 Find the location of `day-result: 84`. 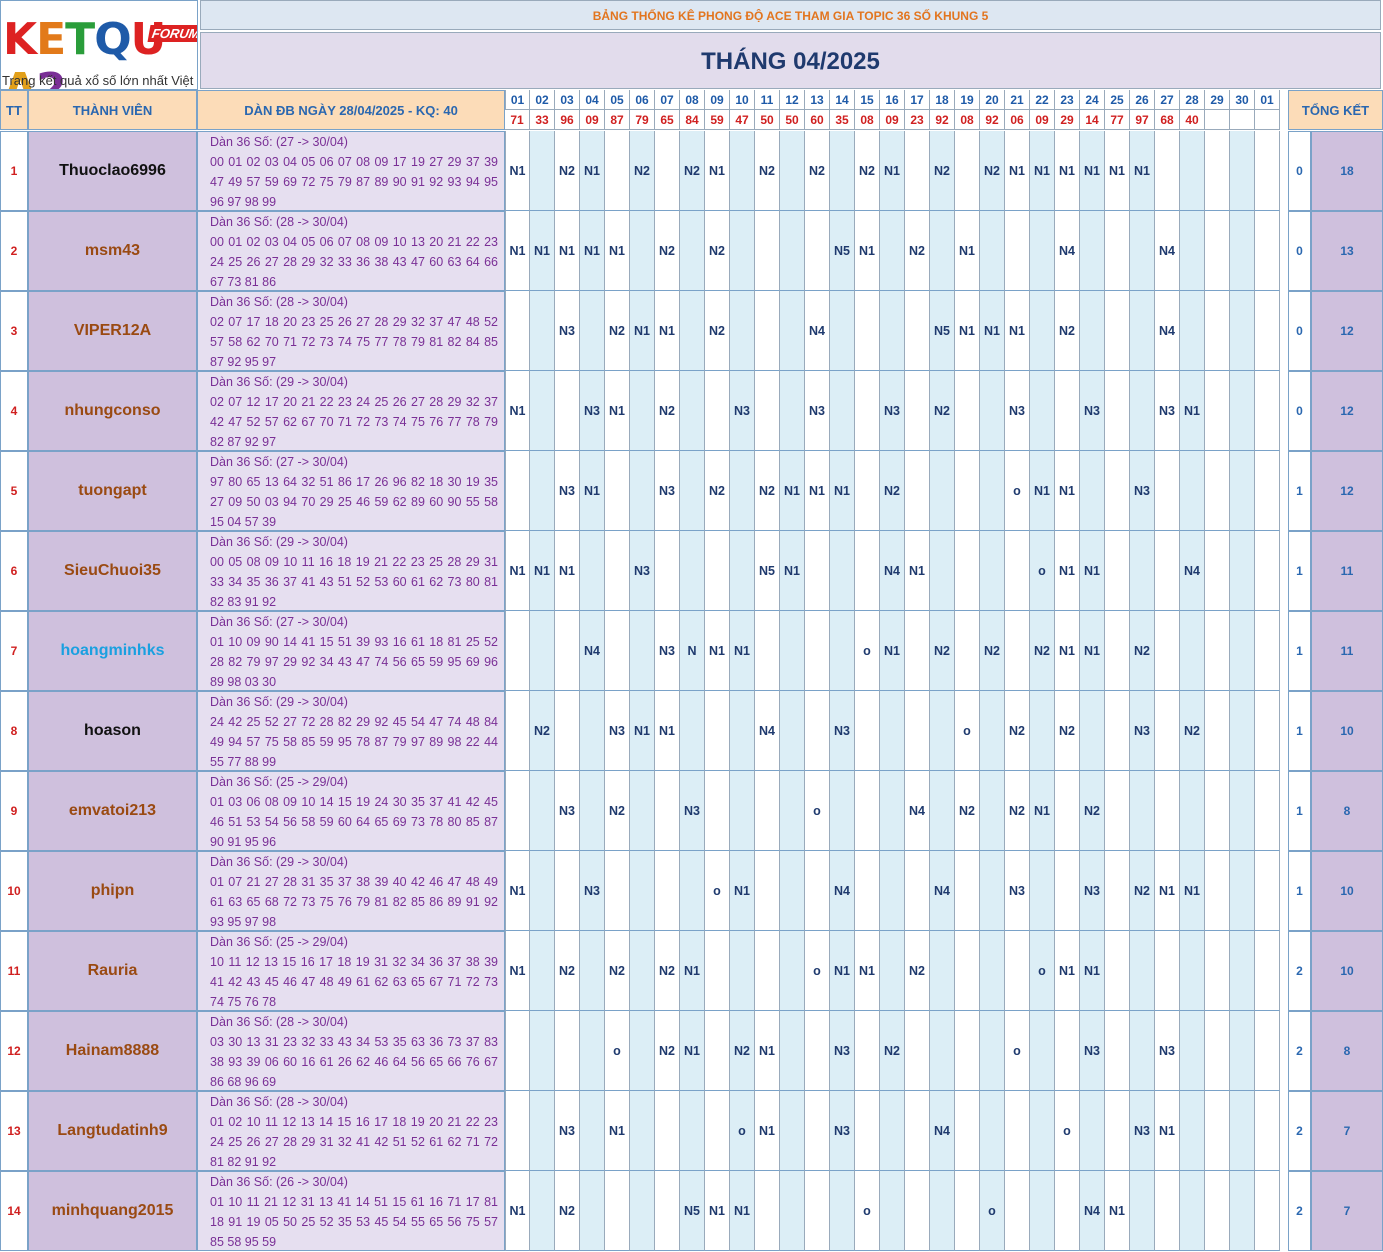

day-result: 84 is located at coordinates (692, 120).